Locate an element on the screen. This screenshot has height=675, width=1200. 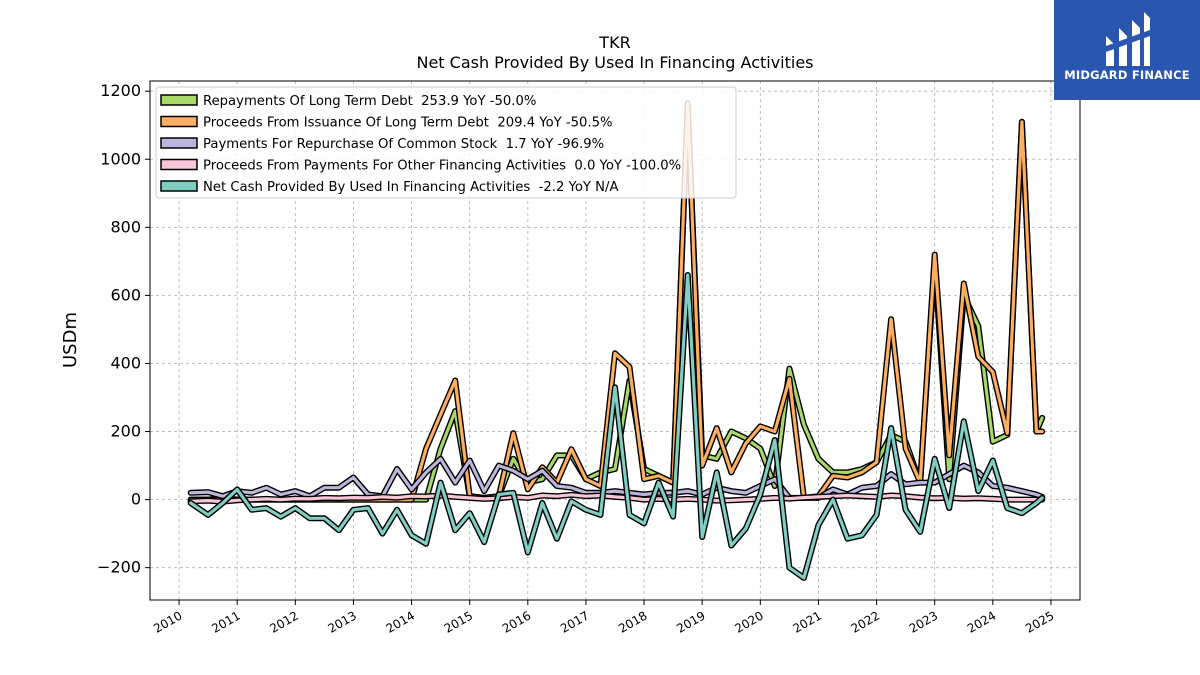
y-axis-label: USDm is located at coordinates (70, 340).